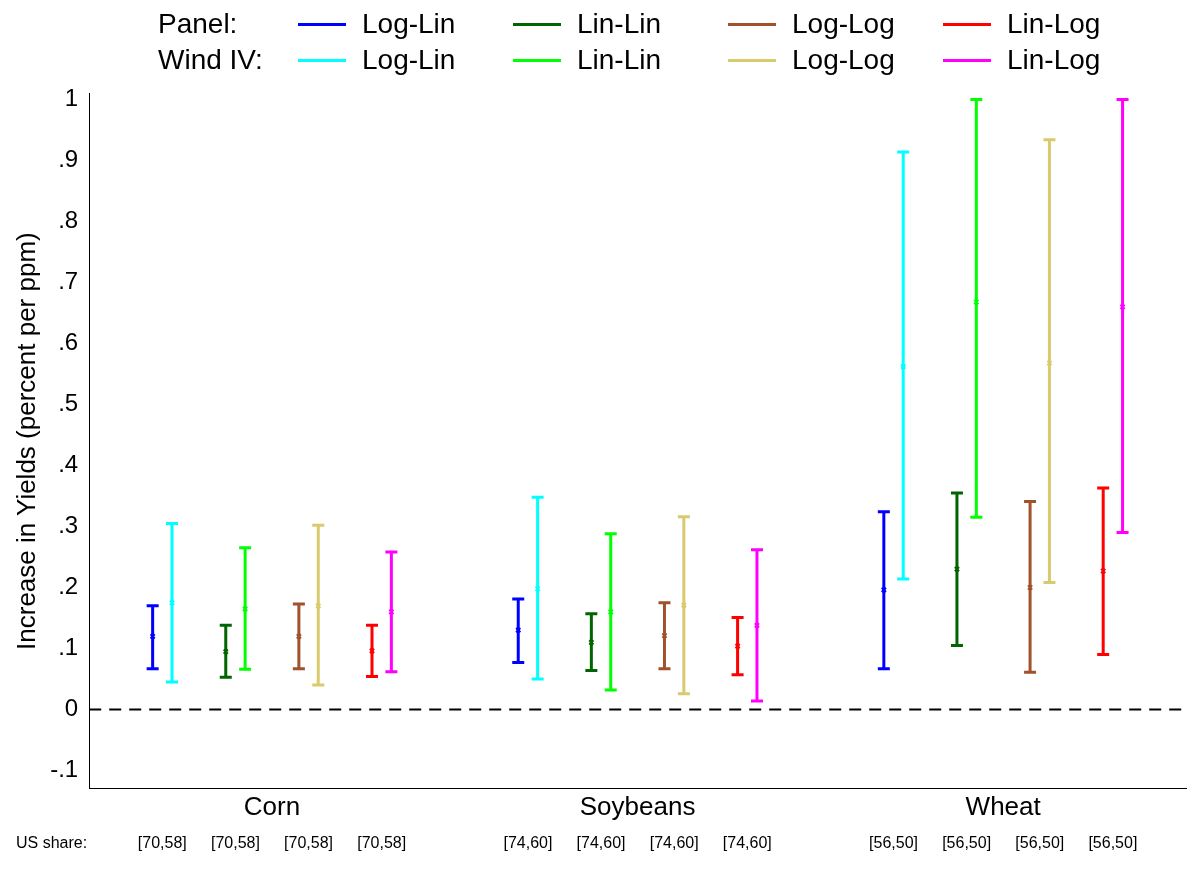 This screenshot has height=886, width=1204. Describe the element at coordinates (198, 24) in the screenshot. I see `text: Panel:` at that location.